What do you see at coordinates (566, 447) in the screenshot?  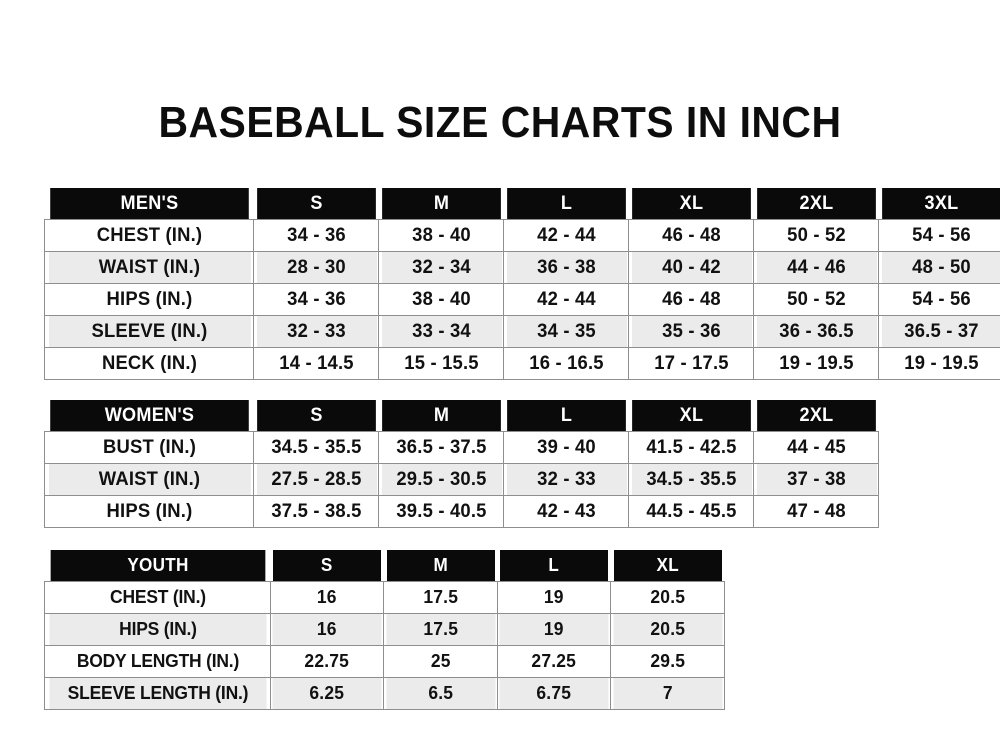 I see `measurement-cell: 39 - 40` at bounding box center [566, 447].